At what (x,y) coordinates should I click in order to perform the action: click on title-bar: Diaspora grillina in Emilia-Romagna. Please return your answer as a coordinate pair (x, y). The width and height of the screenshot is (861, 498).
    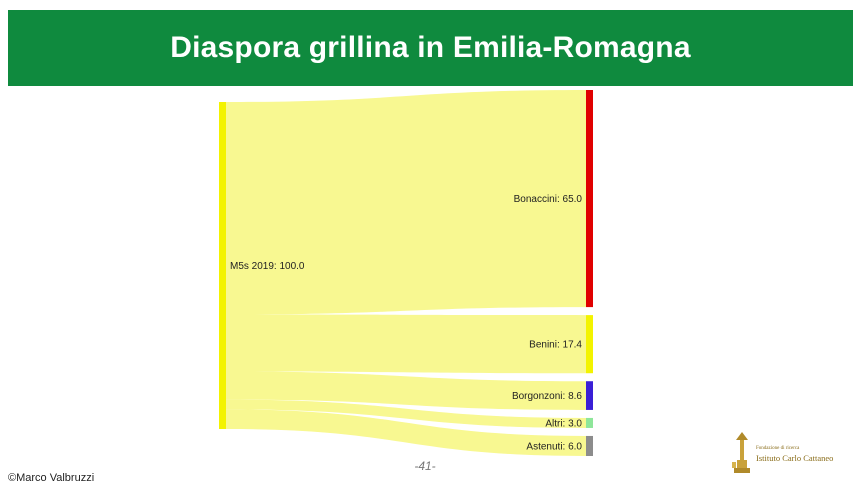
    Looking at the image, I should click on (430, 48).